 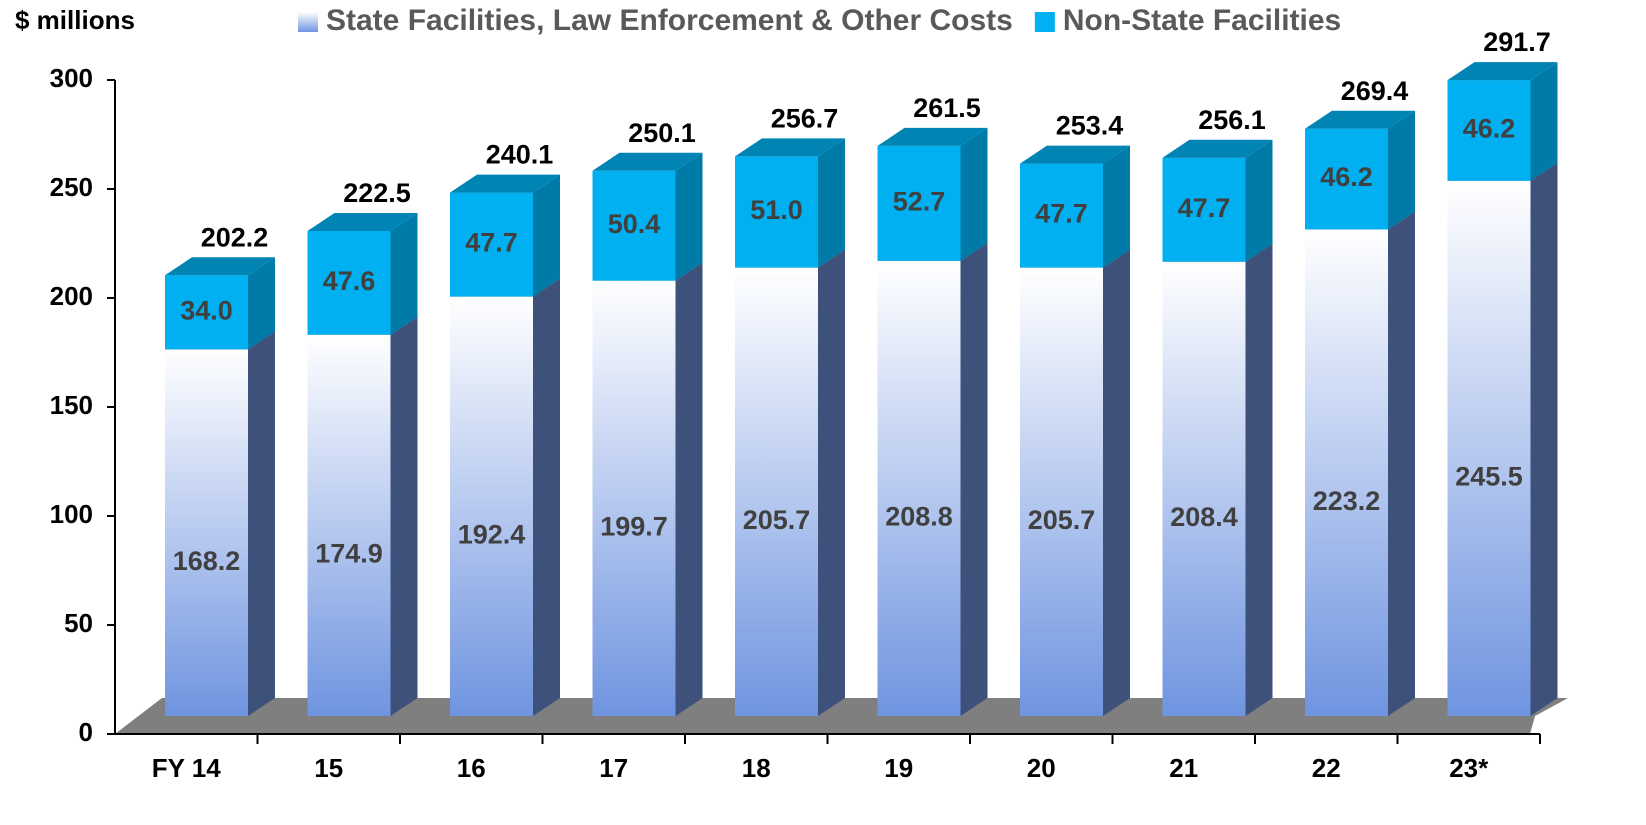 I want to click on x-tick-label: 23*, so click(x=1469, y=768).